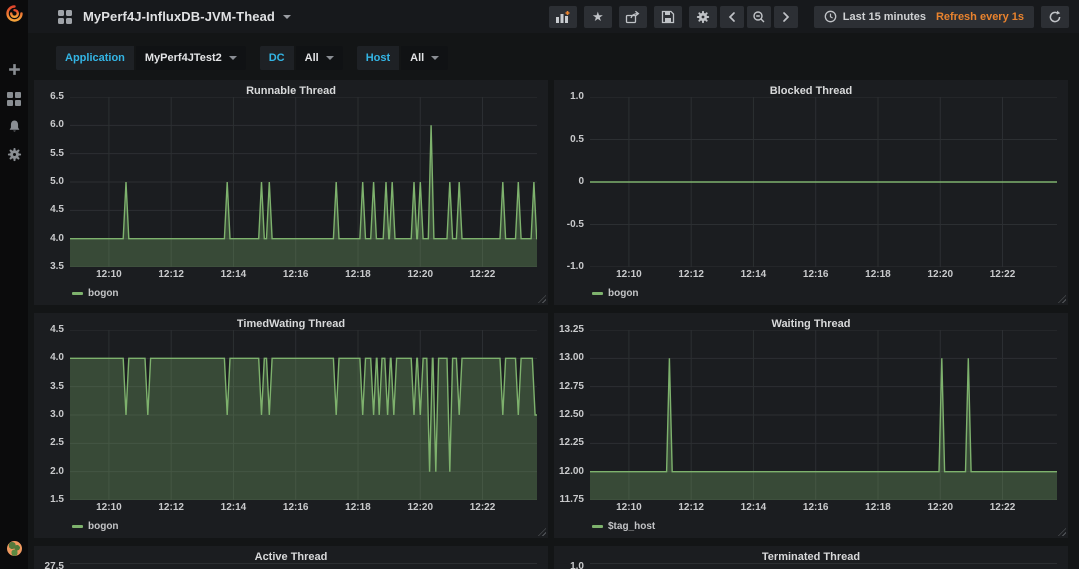 Image resolution: width=1079 pixels, height=569 pixels. I want to click on legend-series-dash, so click(77, 293).